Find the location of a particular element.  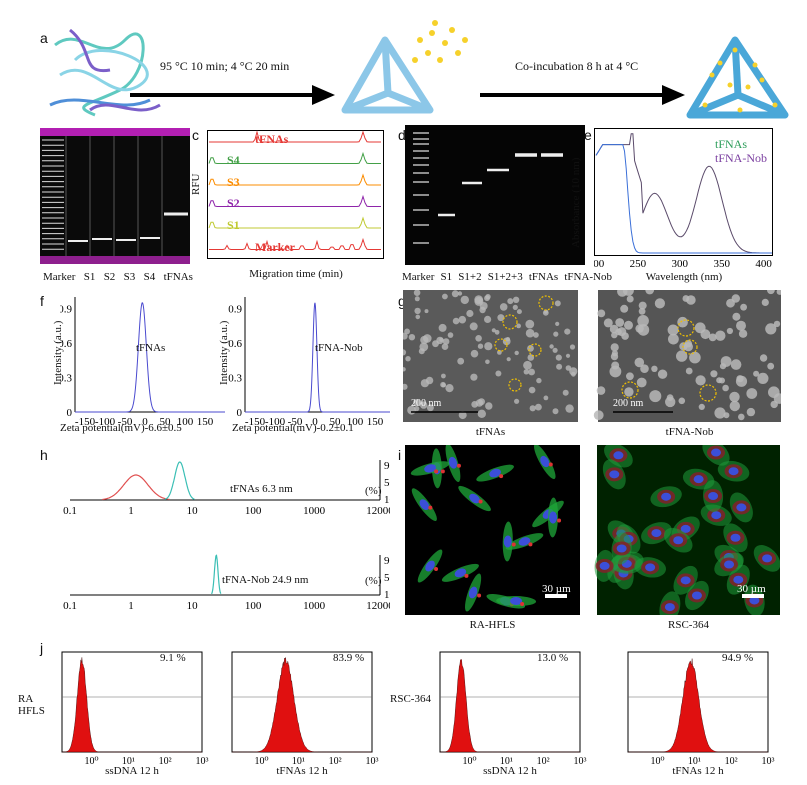

confocal-caption-right: RSC-364 is located at coordinates (688, 625).